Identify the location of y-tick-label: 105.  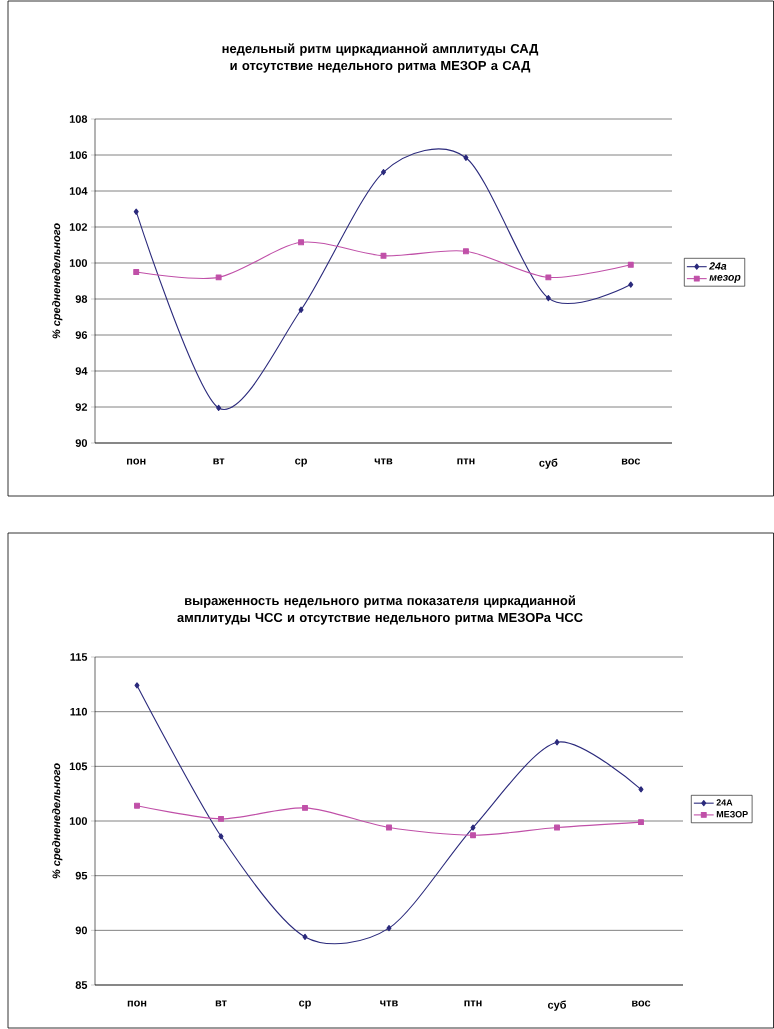
(78, 766).